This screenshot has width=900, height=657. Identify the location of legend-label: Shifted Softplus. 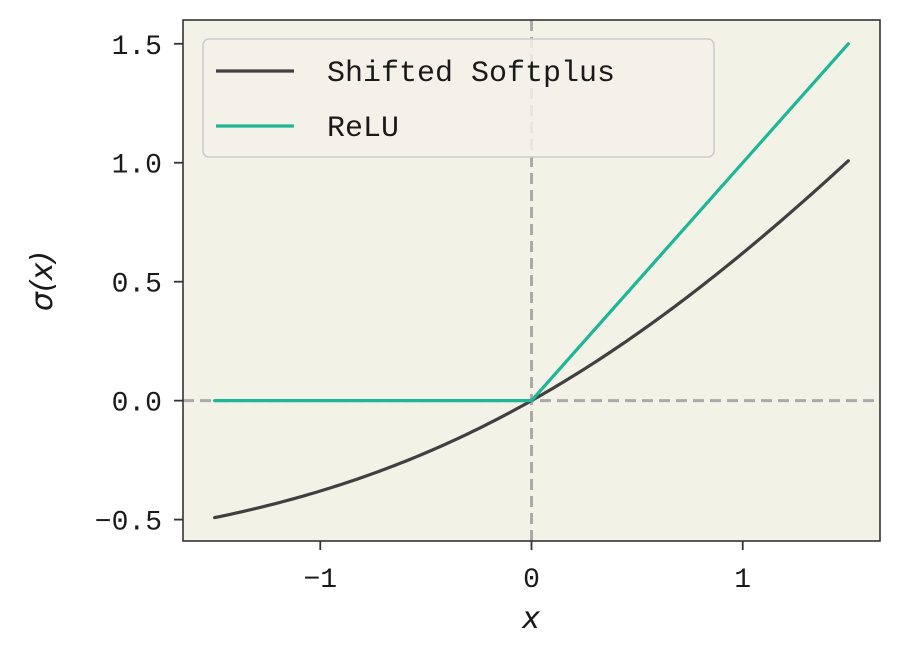
(471, 74).